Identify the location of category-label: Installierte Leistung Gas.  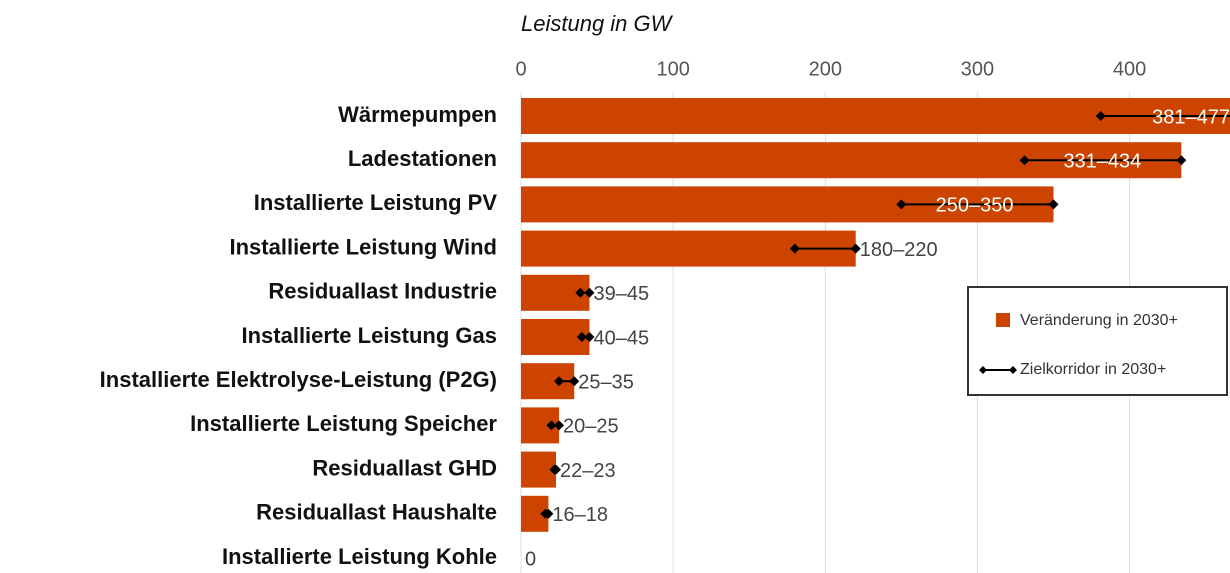
(369, 335).